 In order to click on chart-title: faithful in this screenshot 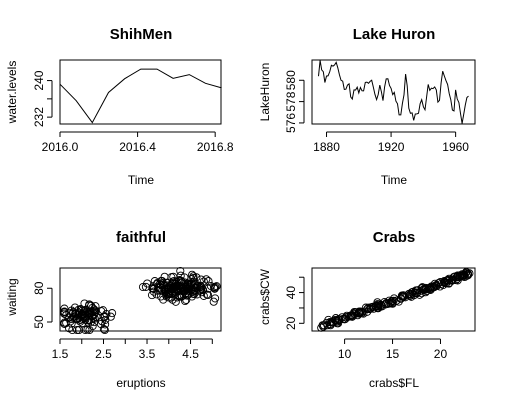, I will do `click(141, 237)`.